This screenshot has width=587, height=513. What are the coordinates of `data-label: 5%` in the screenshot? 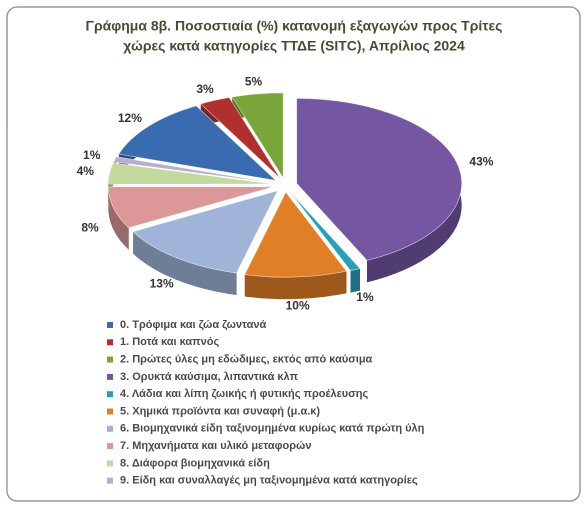 It's located at (254, 82).